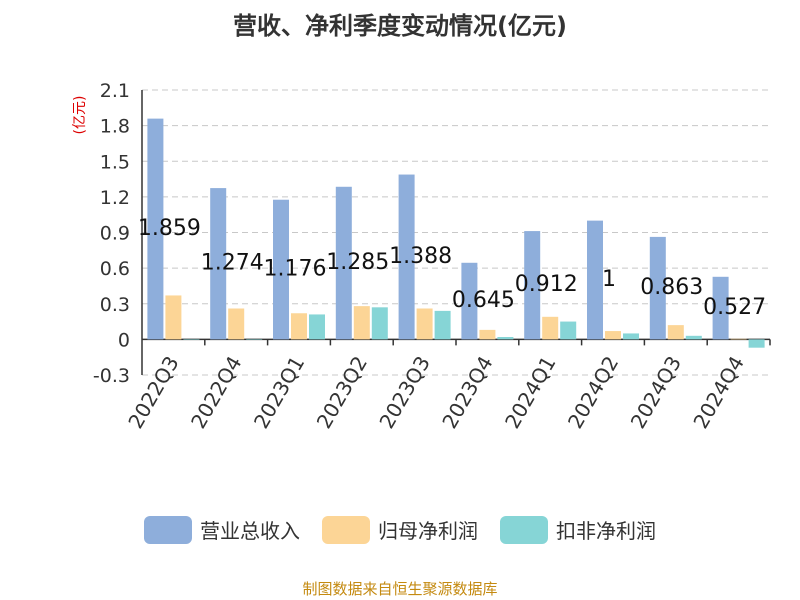 This screenshot has width=800, height=600. I want to click on bar-2022Q4-s0, so click(218, 264).